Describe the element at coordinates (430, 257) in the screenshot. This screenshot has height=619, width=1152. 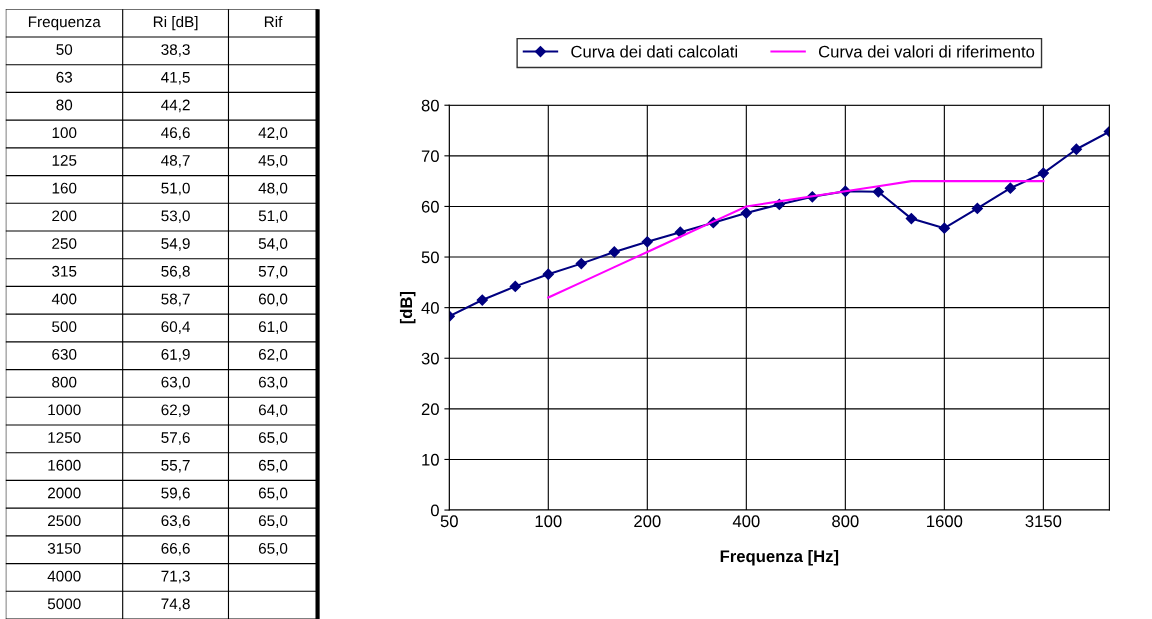
I see `y-tick-label: 50` at that location.